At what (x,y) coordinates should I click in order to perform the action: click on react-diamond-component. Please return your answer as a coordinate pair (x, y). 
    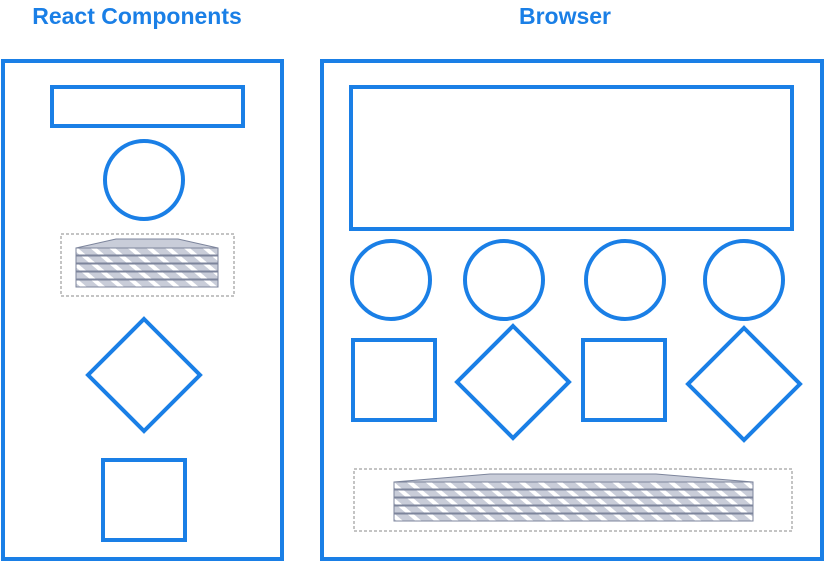
    Looking at the image, I should click on (144, 375).